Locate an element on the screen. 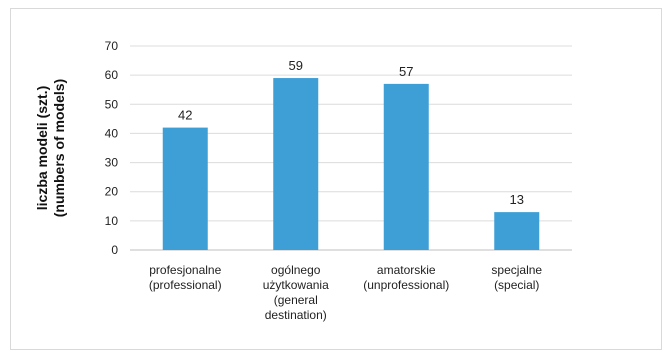 The image size is (672, 358). y-tick-label: 60 is located at coordinates (112, 75).